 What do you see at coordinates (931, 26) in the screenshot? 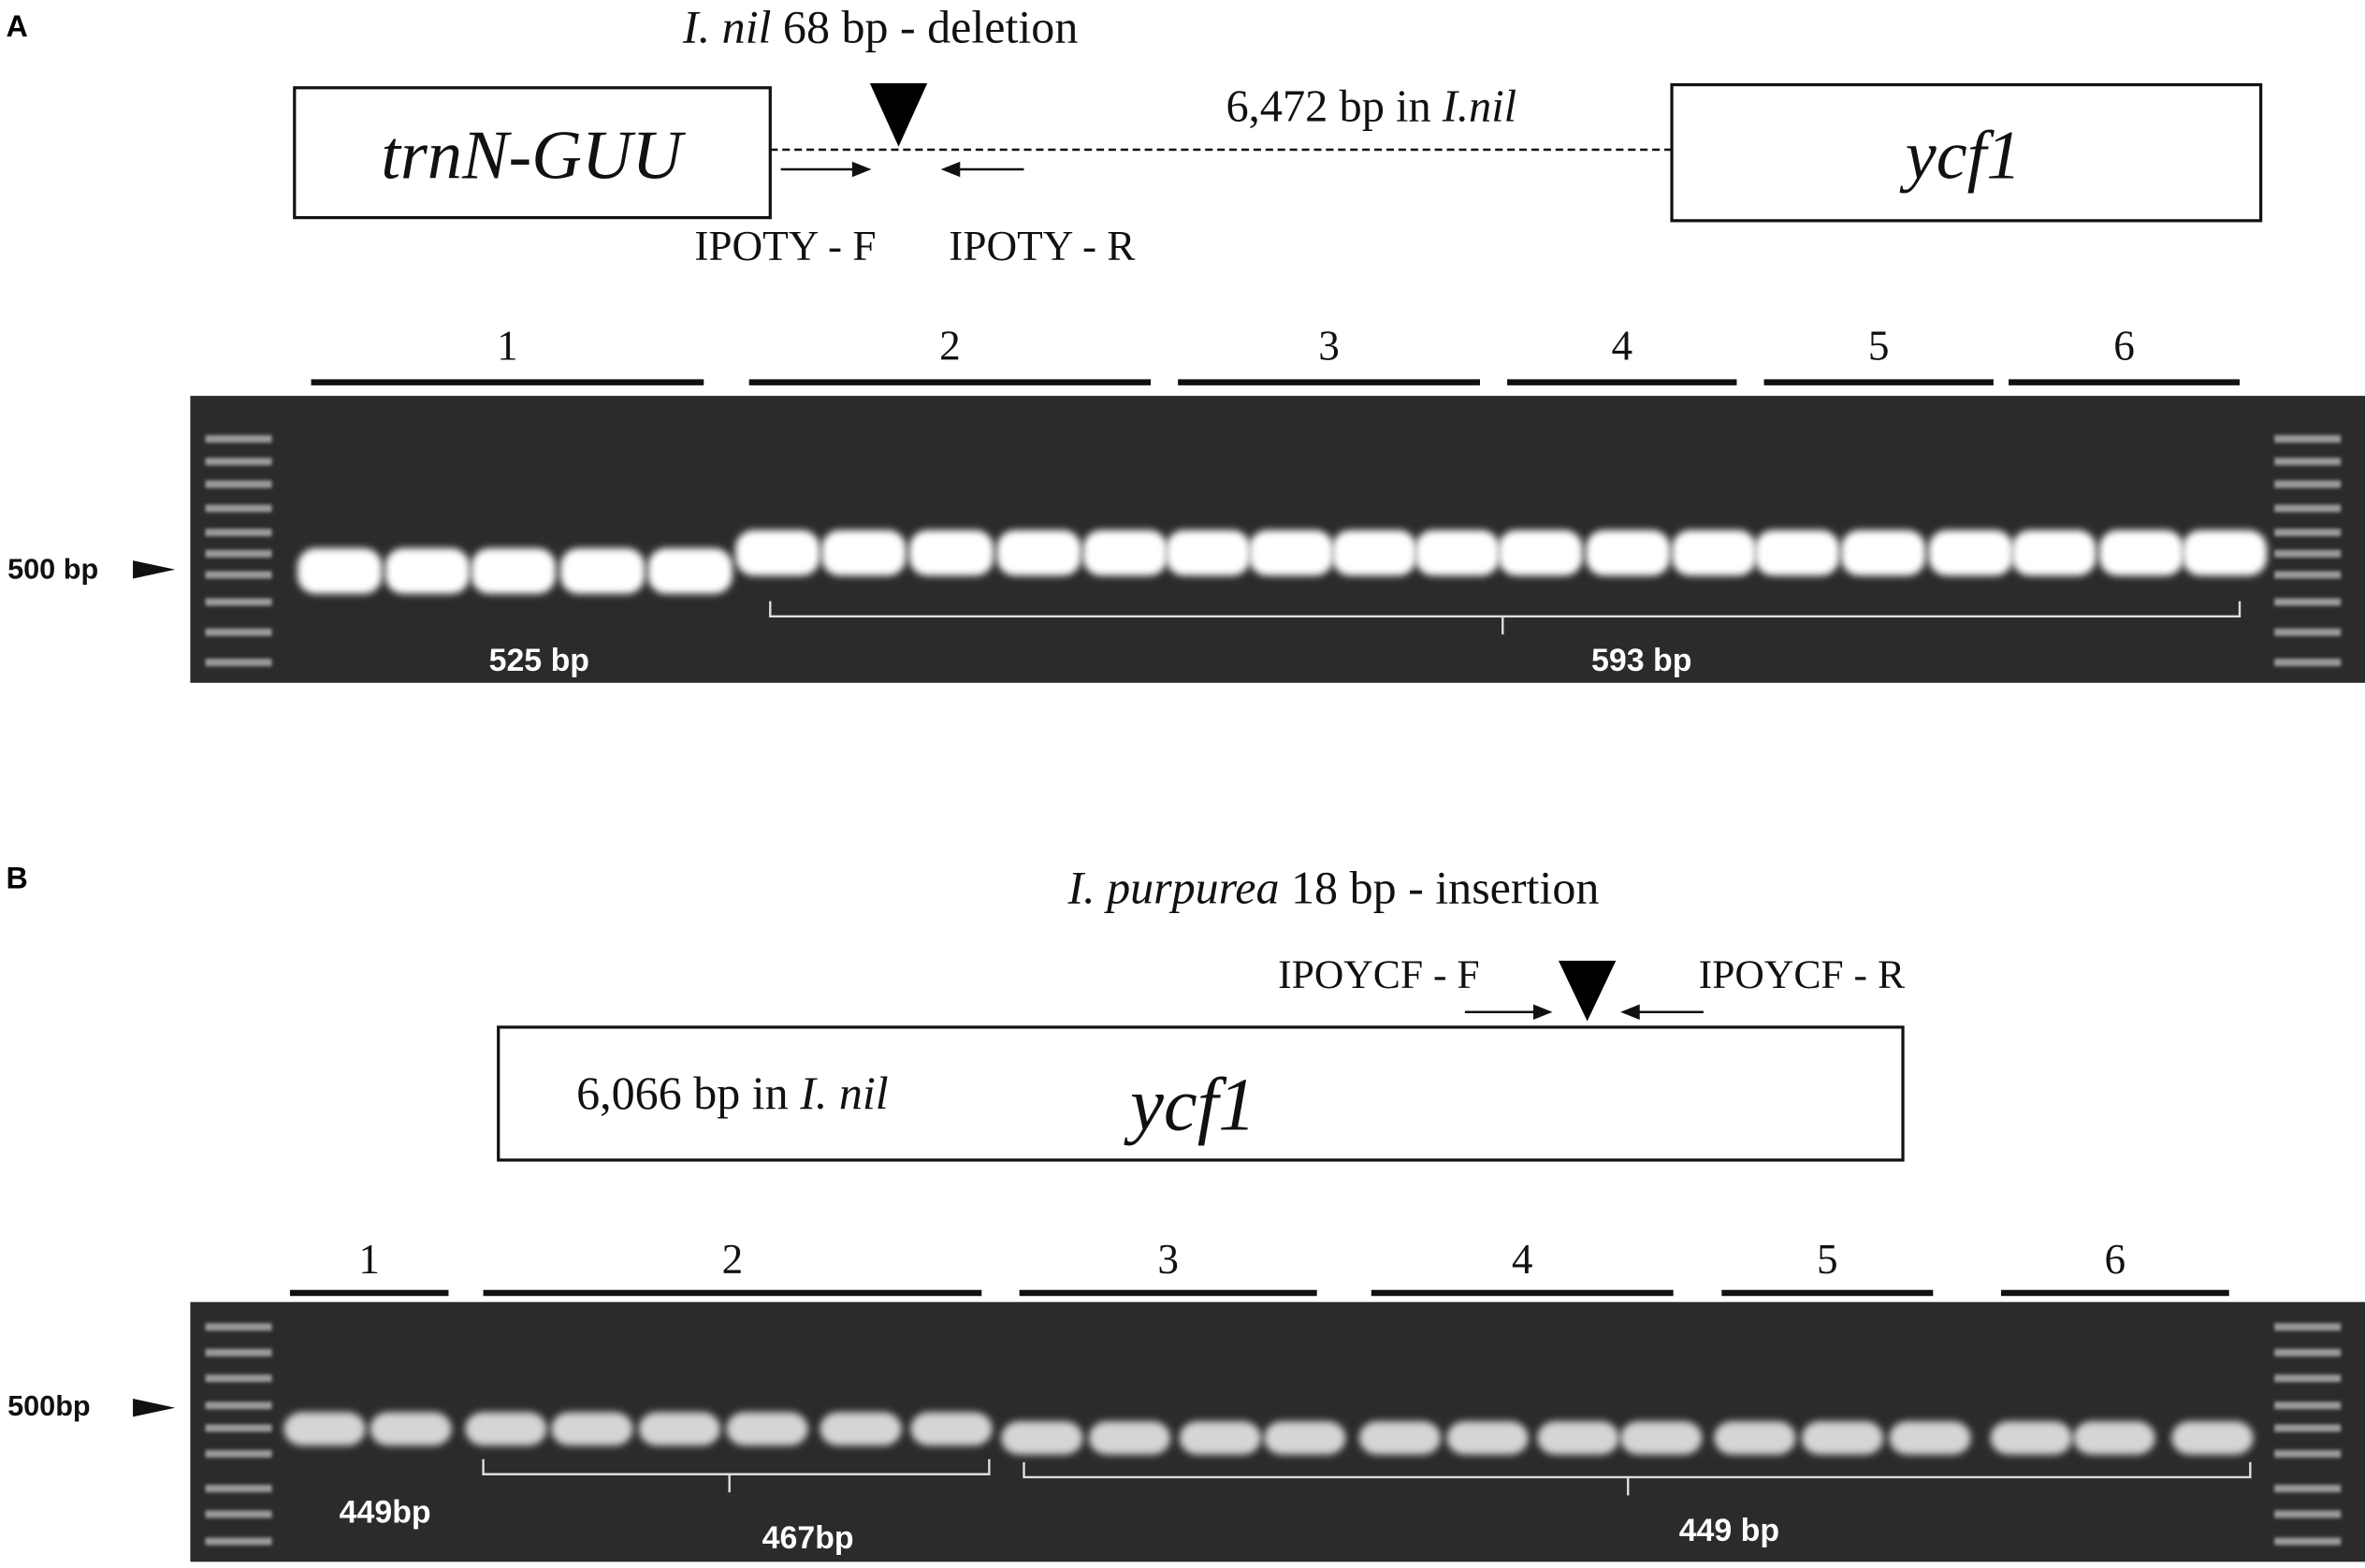
I see `title-text: 68 bp - deletion` at bounding box center [931, 26].